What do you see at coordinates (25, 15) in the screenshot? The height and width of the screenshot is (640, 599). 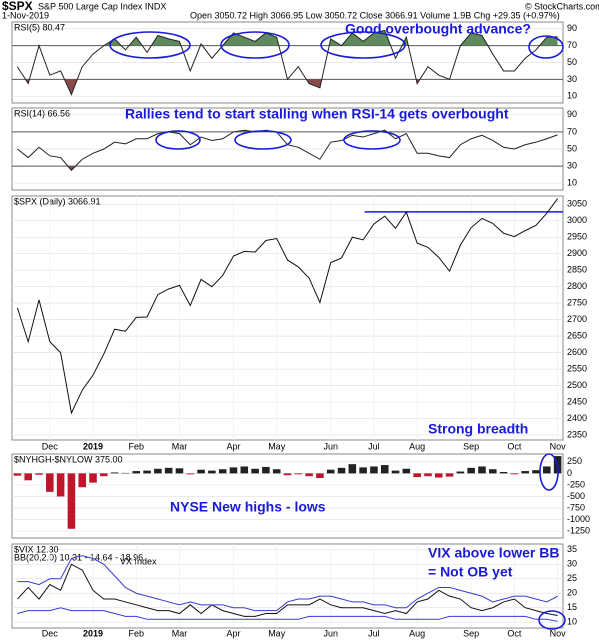 I see `date: 1-Nov-2019` at bounding box center [25, 15].